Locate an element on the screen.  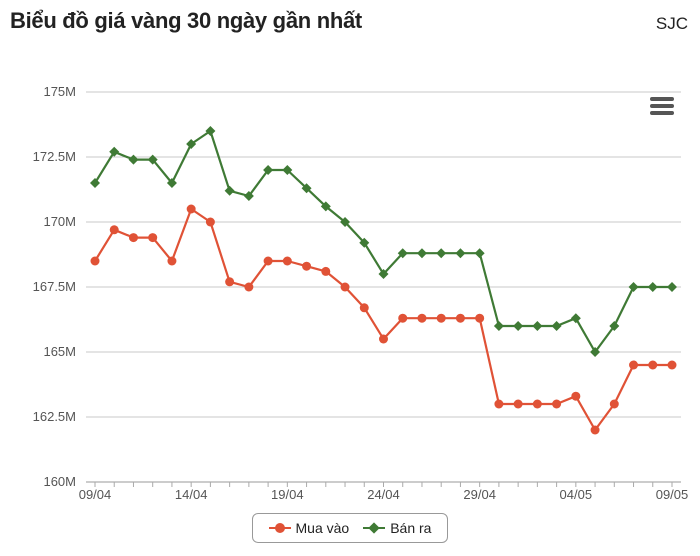
y-tick-label: 162.5M is located at coordinates (54, 416).